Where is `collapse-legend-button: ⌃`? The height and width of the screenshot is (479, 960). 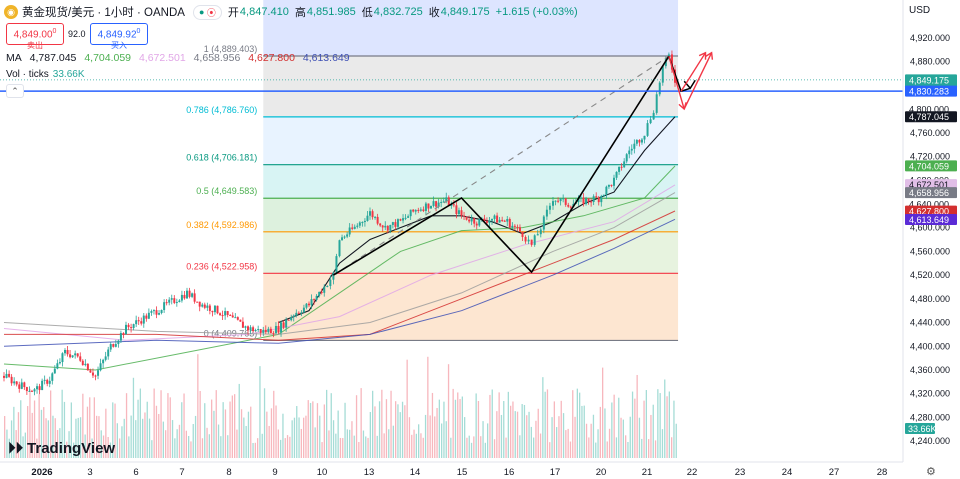
collapse-legend-button: ⌃ is located at coordinates (15, 91).